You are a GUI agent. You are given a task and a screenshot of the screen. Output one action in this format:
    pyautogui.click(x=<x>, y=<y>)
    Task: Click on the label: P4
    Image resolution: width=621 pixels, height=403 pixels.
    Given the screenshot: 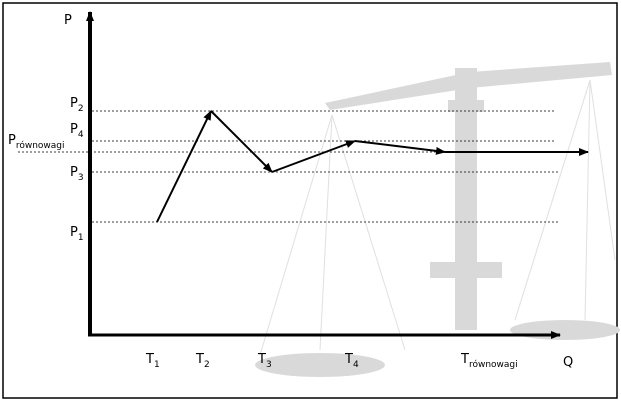 What is the action you would take?
    pyautogui.click(x=77, y=131)
    